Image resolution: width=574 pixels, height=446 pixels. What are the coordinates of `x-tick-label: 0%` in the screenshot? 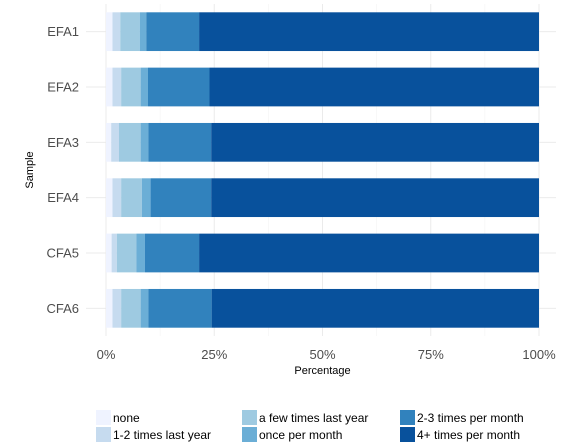 It's located at (106, 354).